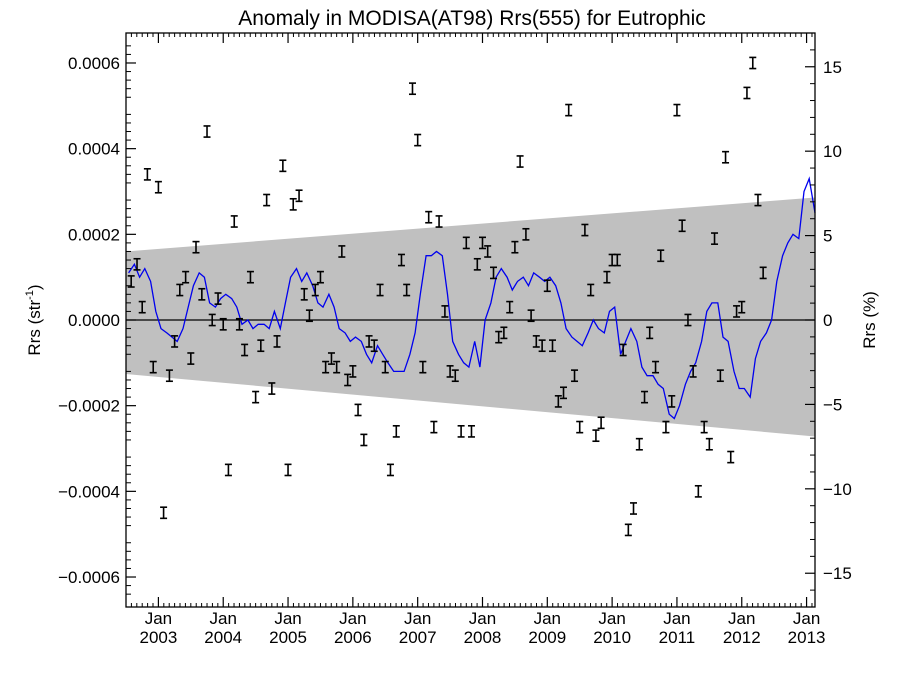 Image resolution: width=900 pixels, height=675 pixels. What do you see at coordinates (837, 573) in the screenshot?
I see `y-right-tick-label: −15` at bounding box center [837, 573].